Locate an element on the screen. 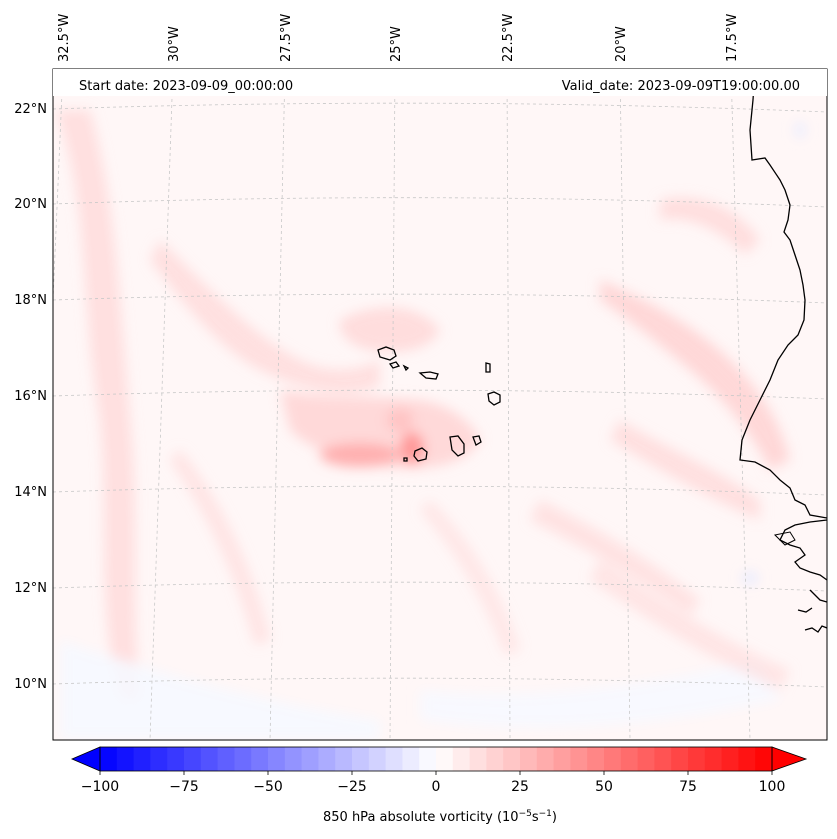  colorbar-segments is located at coordinates (436, 759).